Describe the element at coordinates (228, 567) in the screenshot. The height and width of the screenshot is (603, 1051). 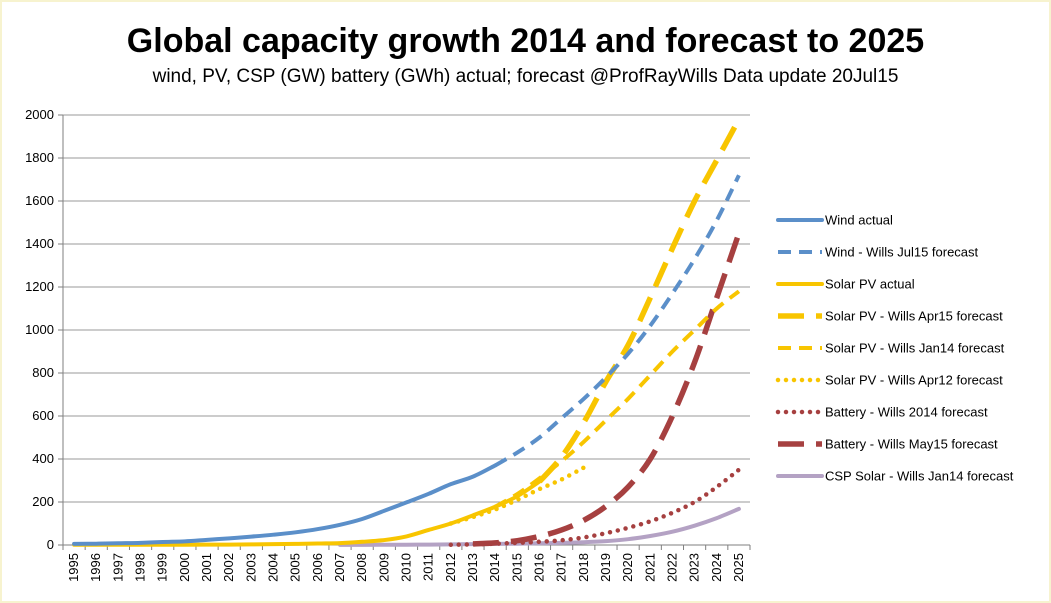
I see `x-tick-label: 2002` at that location.